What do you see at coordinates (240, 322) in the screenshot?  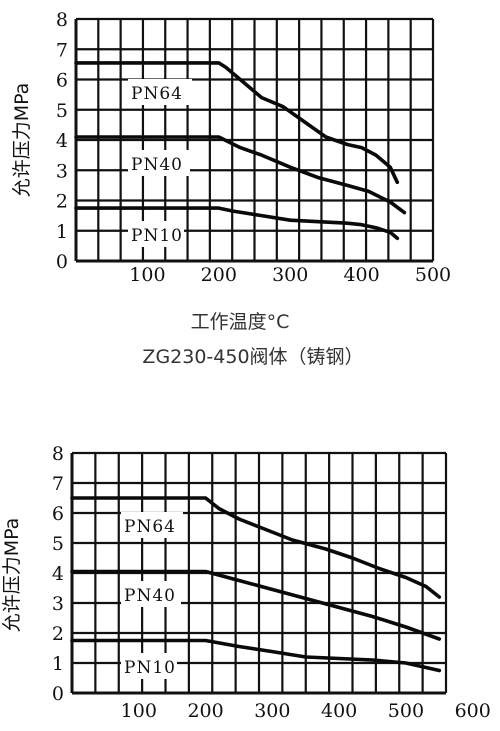 I see `x-axis-label: 工作温度°C` at bounding box center [240, 322].